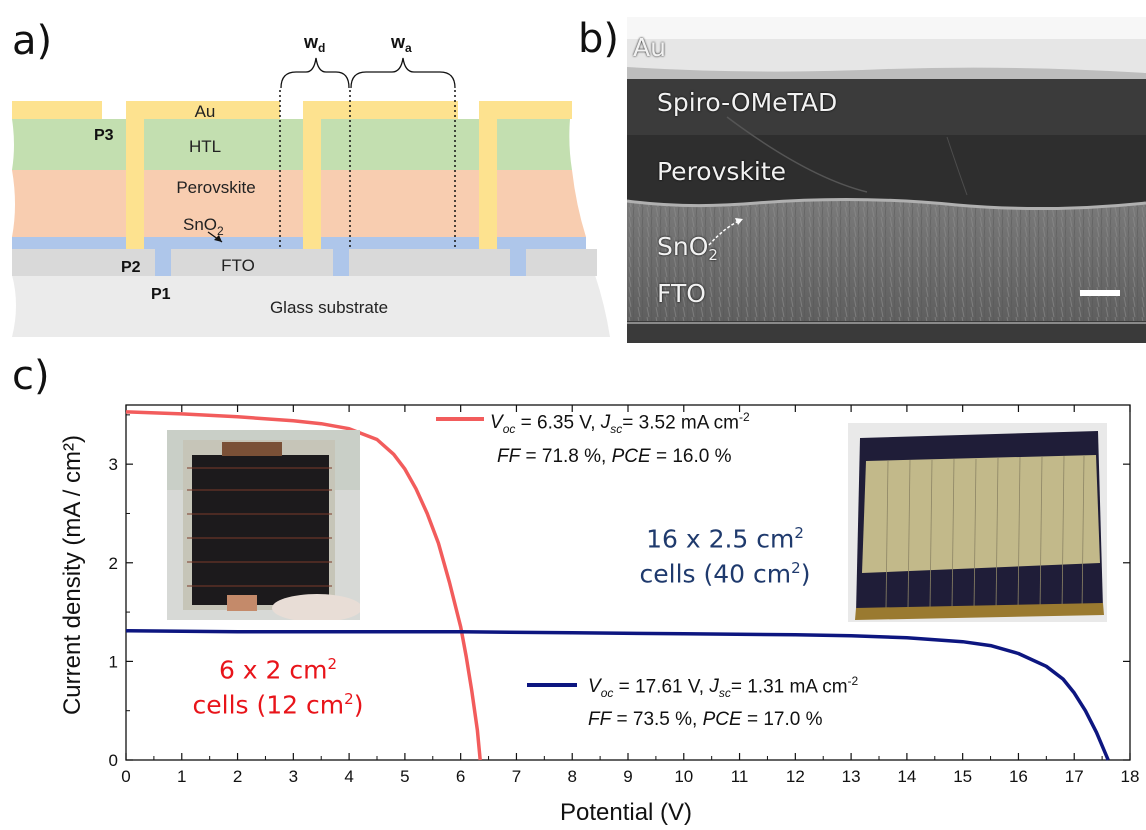 The height and width of the screenshot is (830, 1146). What do you see at coordinates (205, 146) in the screenshot?
I see `htl-label: HTL` at bounding box center [205, 146].